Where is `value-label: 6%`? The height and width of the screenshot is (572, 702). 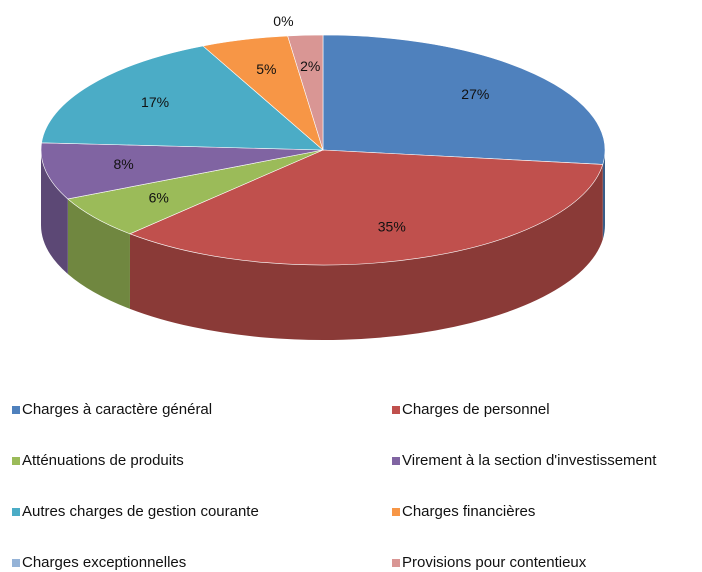
value-label: 6% is located at coordinates (159, 197).